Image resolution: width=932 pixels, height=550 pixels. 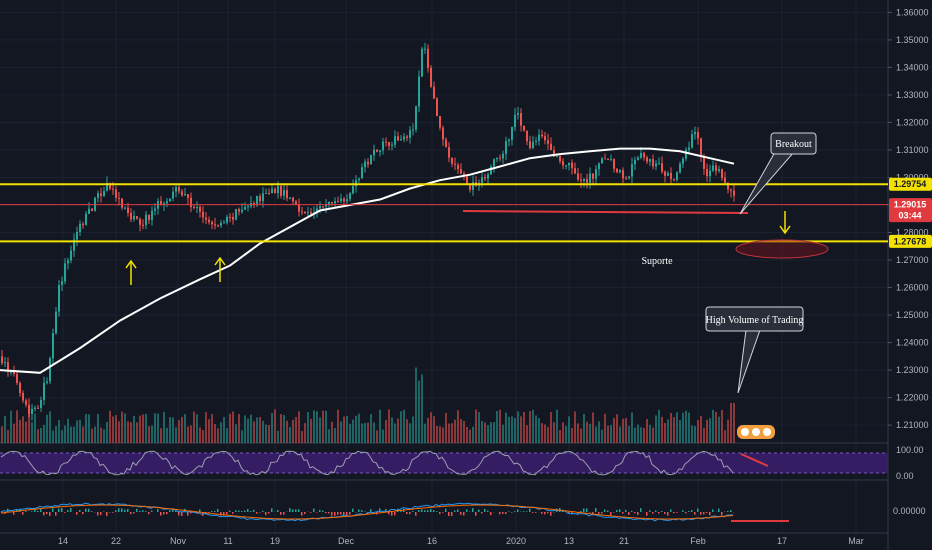 What do you see at coordinates (754, 460) in the screenshot?
I see `stoch-trend-line` at bounding box center [754, 460].